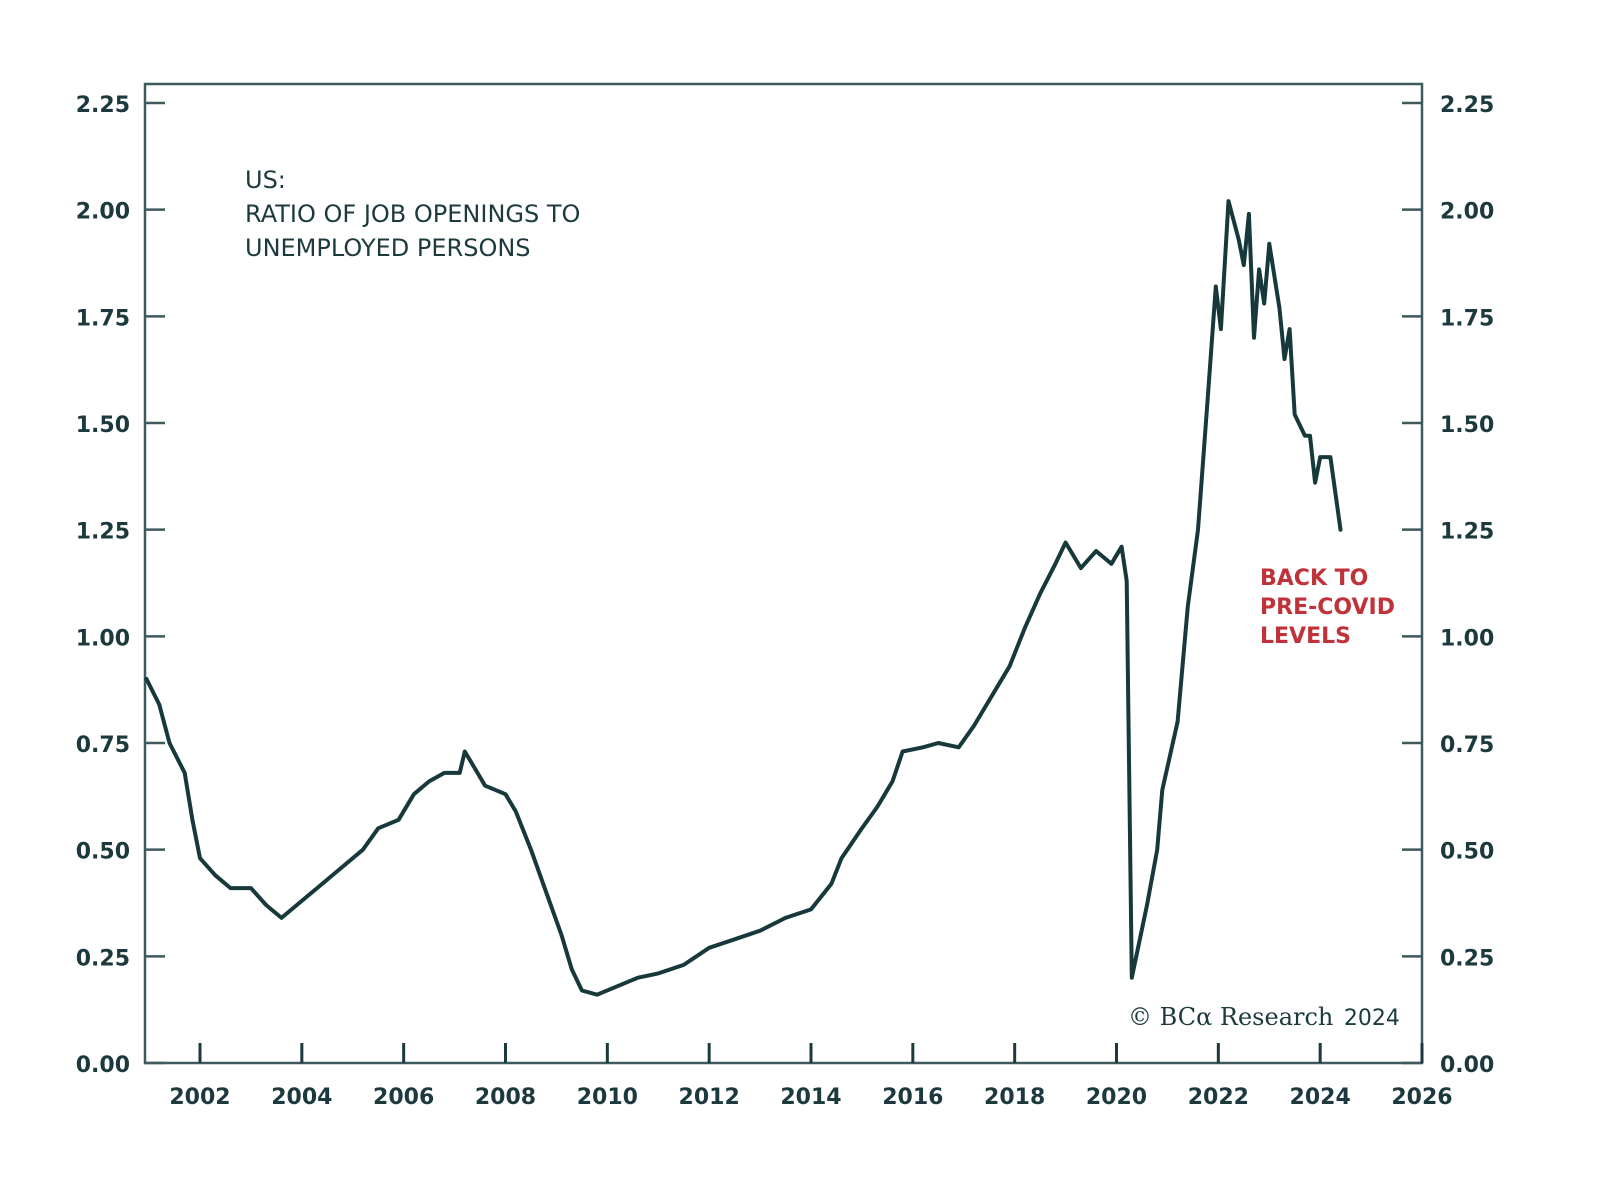  What do you see at coordinates (388, 248) in the screenshot?
I see `chart-subtitle-line-2: UNEMPLOYED PERSONS` at bounding box center [388, 248].